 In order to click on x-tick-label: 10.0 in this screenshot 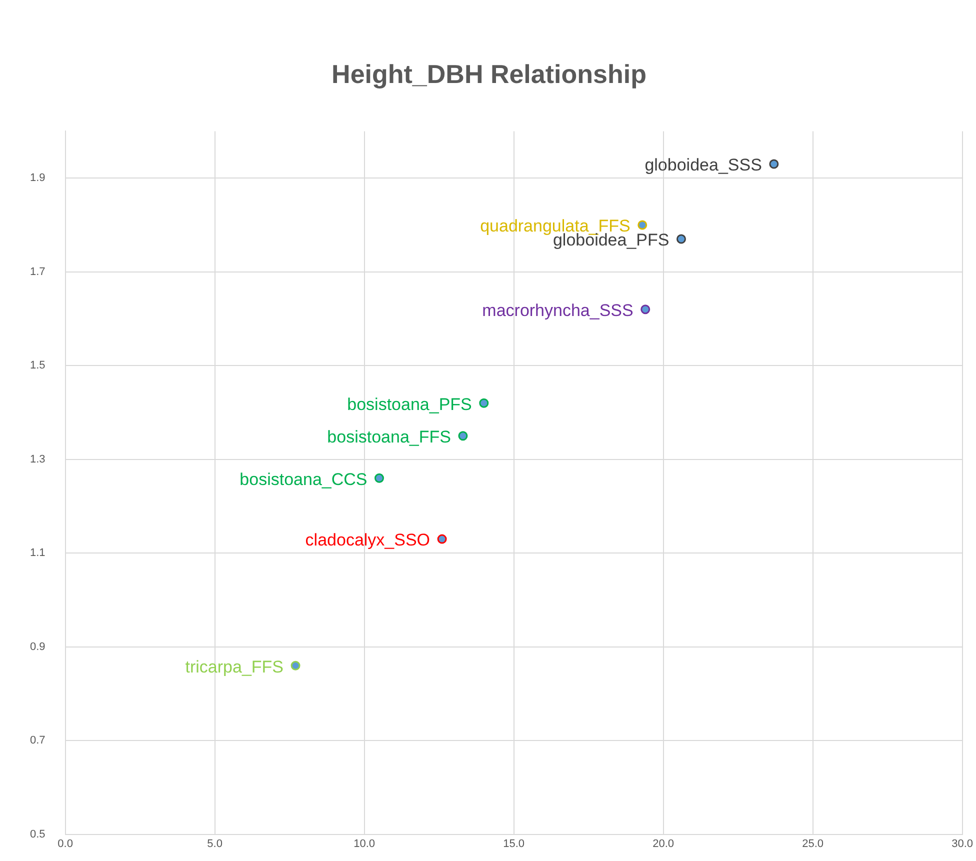, I will do `click(365, 844)`.